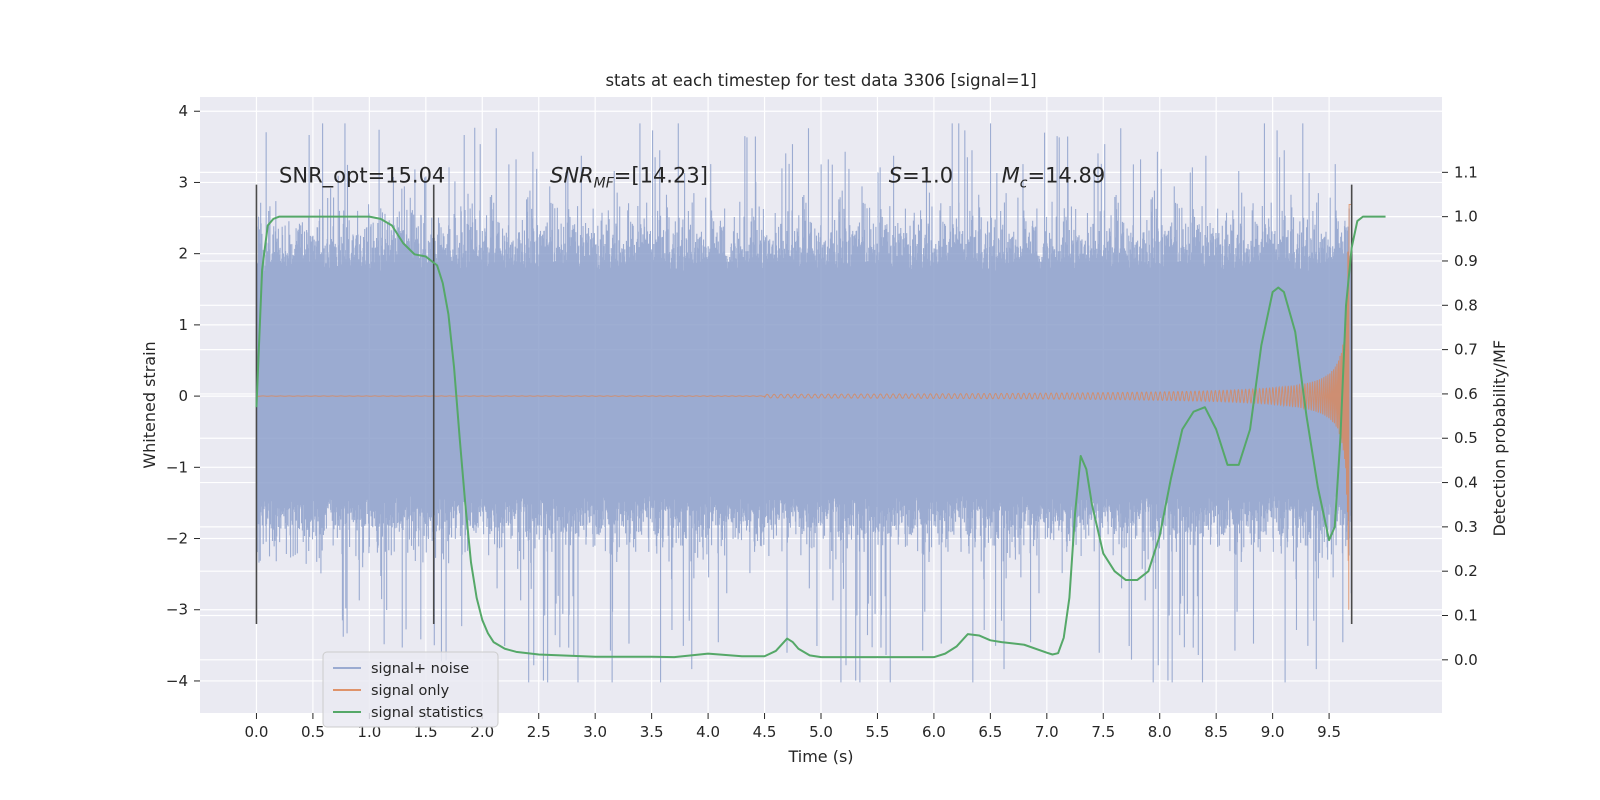 Image resolution: width=1600 pixels, height=800 pixels. What do you see at coordinates (595, 732) in the screenshot?
I see `x-tick-label: 3.0` at bounding box center [595, 732].